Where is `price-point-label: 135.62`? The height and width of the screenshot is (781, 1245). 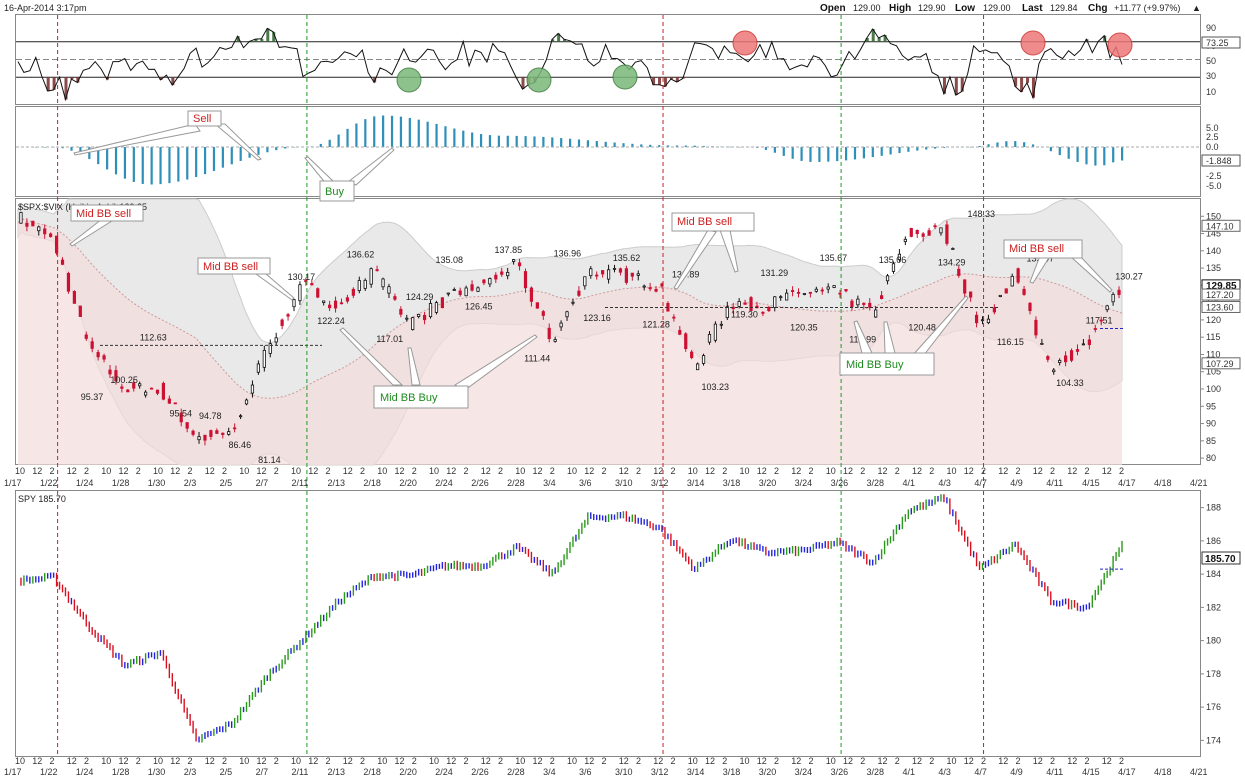
price-point-label: 135.62 is located at coordinates (627, 258).